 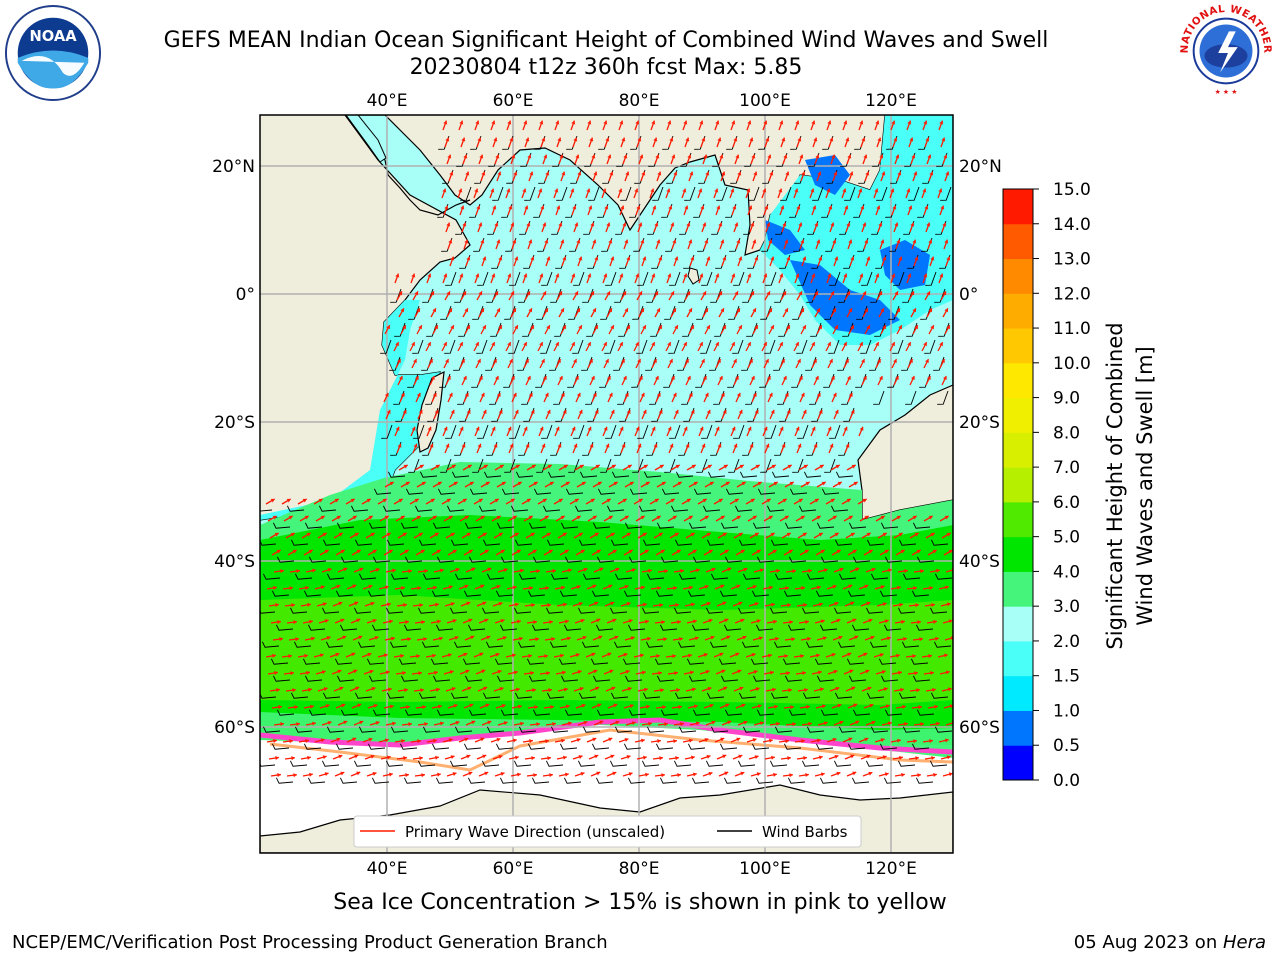 What do you see at coordinates (979, 562) in the screenshot?
I see `lat-label-right-40s: 40°S` at bounding box center [979, 562].